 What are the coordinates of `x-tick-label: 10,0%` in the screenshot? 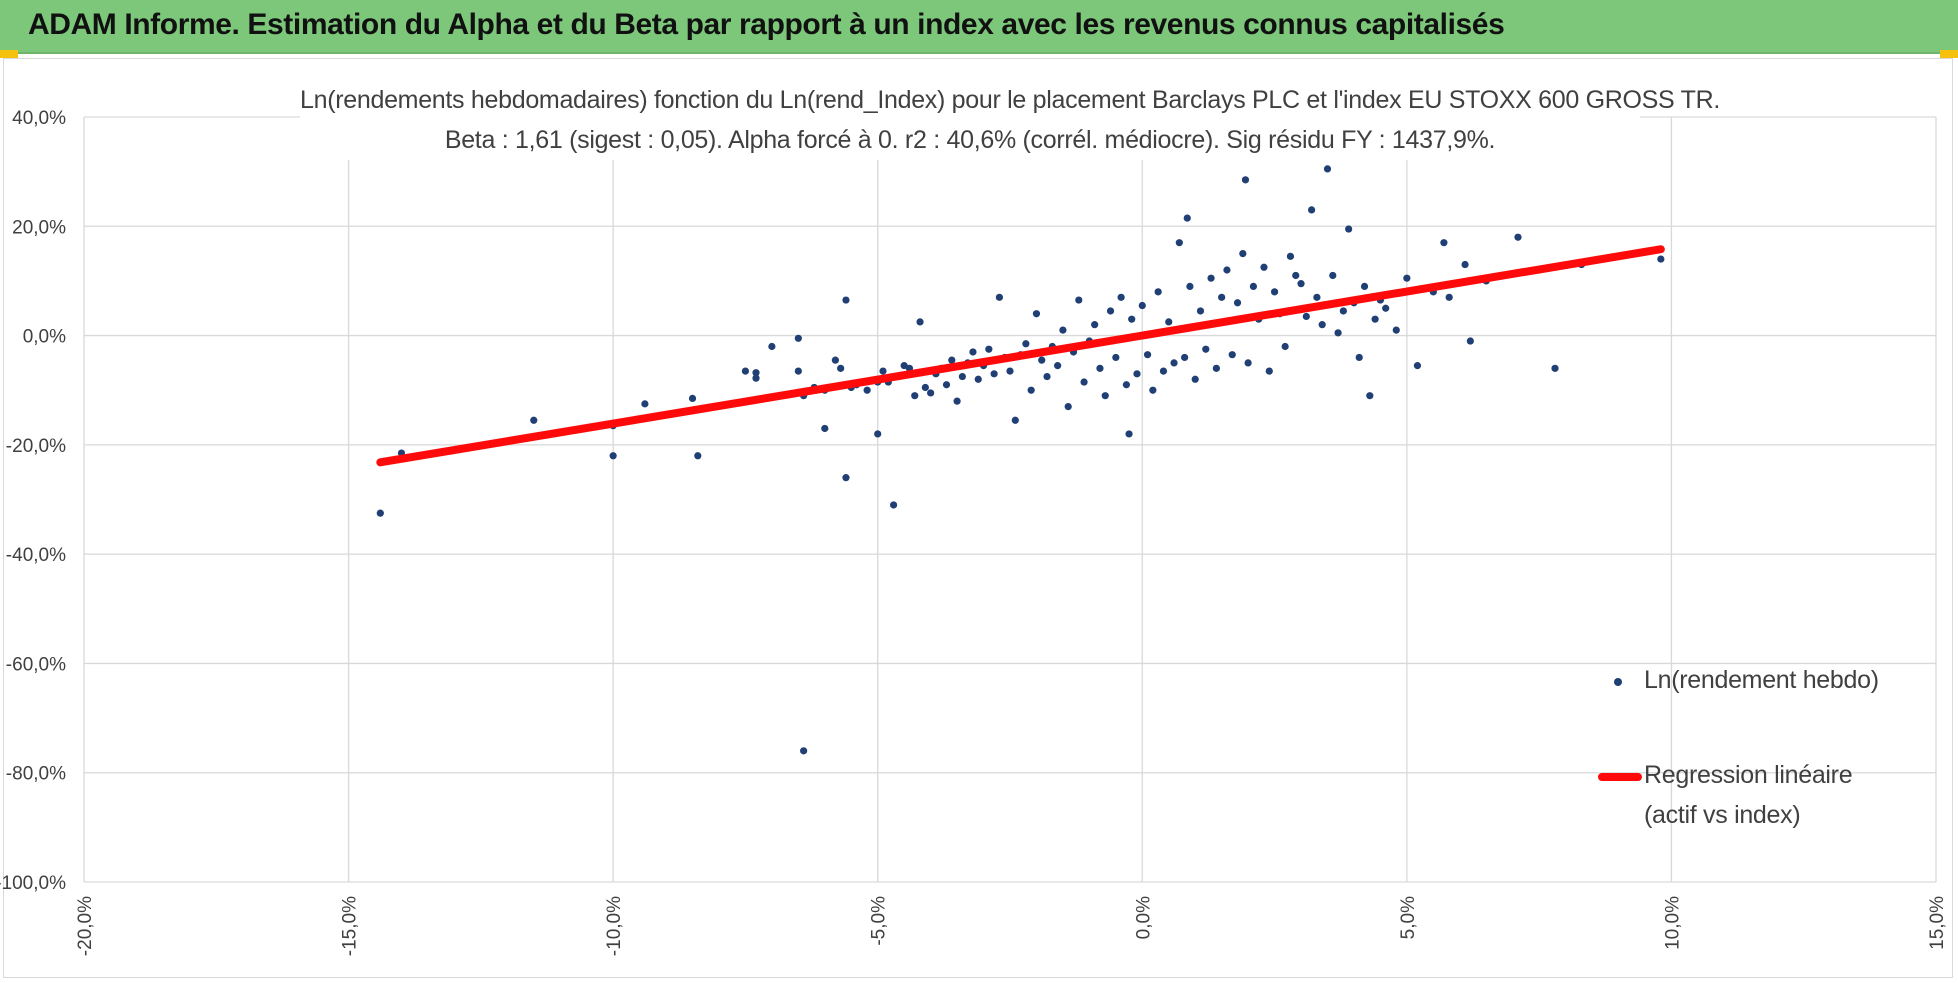 It's located at (1672, 923).